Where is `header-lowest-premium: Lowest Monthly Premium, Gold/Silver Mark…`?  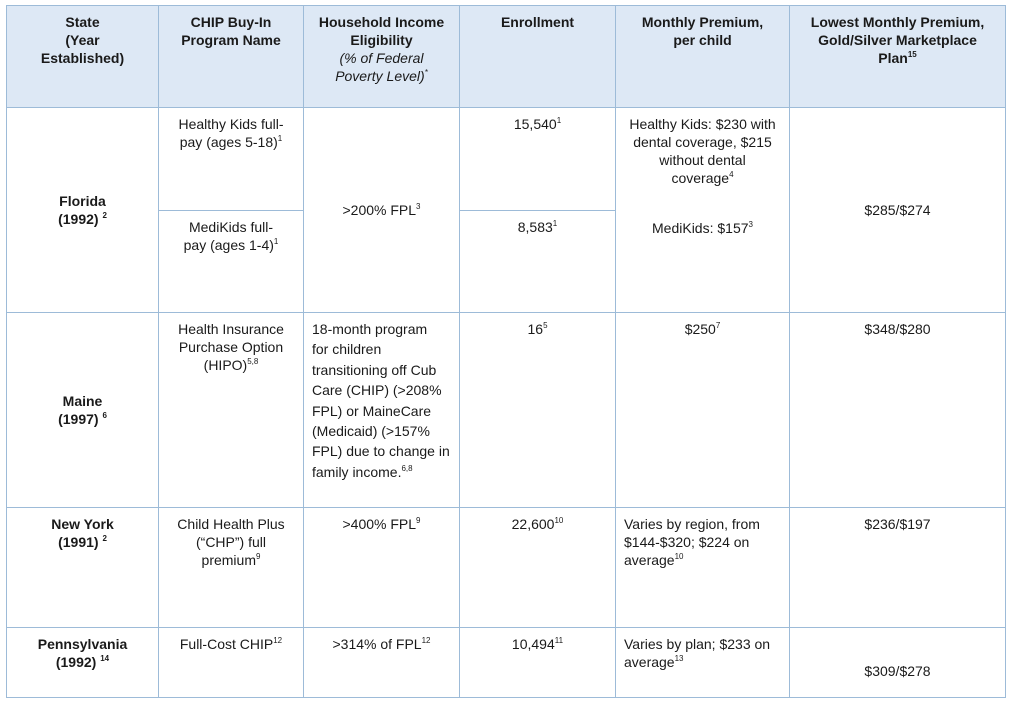 header-lowest-premium: Lowest Monthly Premium, Gold/Silver Mark… is located at coordinates (897, 56).